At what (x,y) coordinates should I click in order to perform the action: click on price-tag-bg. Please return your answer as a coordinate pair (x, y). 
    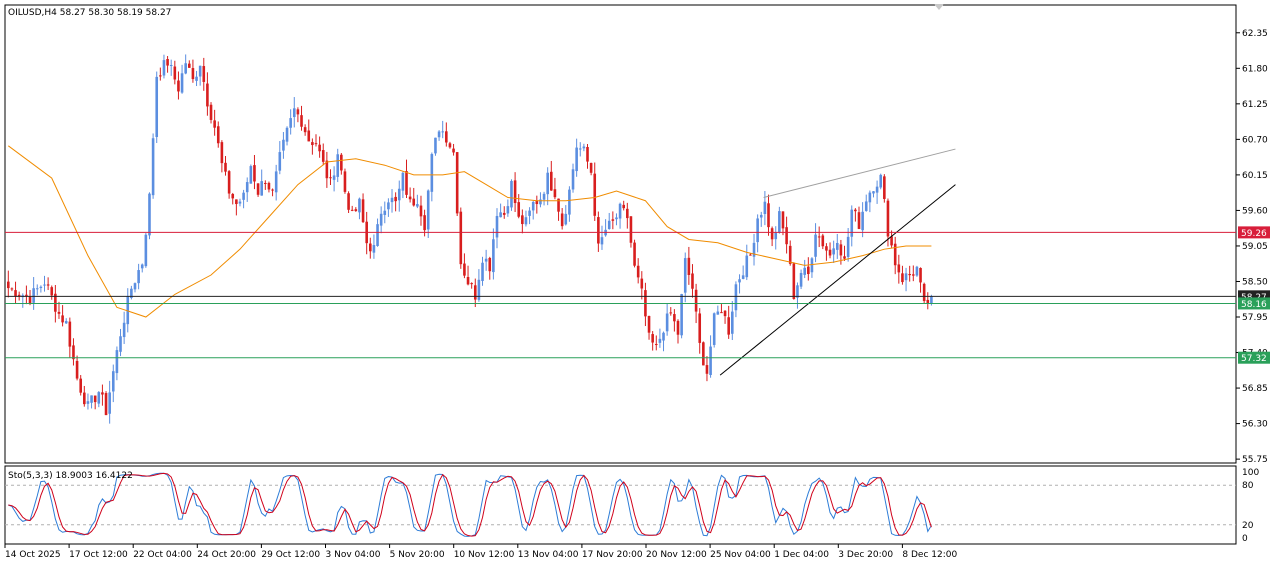
    Looking at the image, I should click on (1254, 303).